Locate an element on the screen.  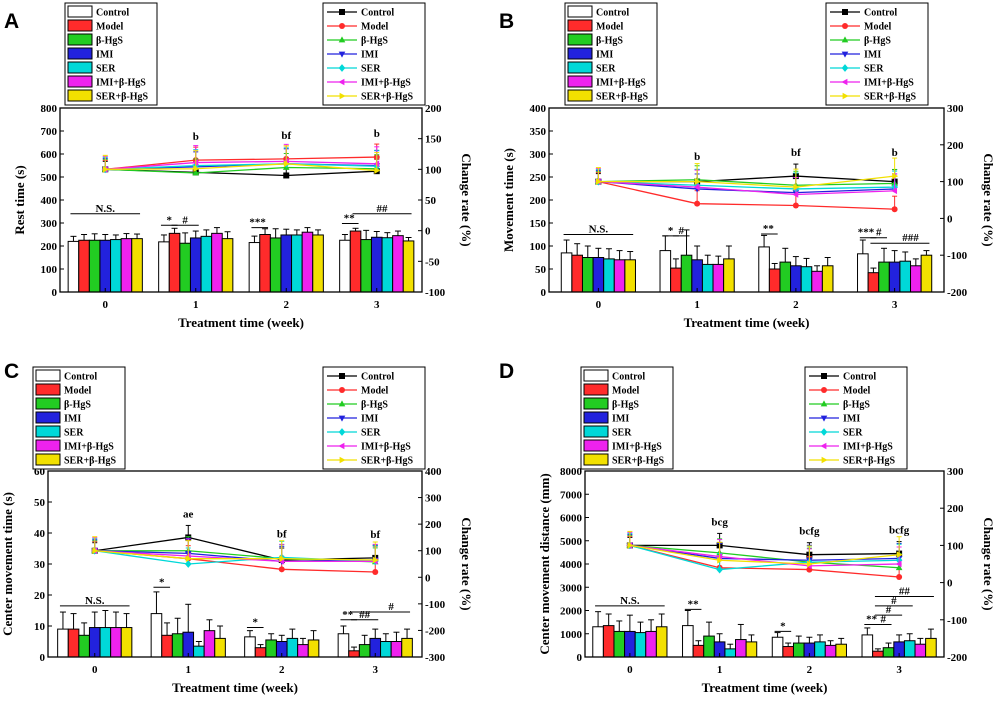
group-letter: bcg is located at coordinates (719, 522).